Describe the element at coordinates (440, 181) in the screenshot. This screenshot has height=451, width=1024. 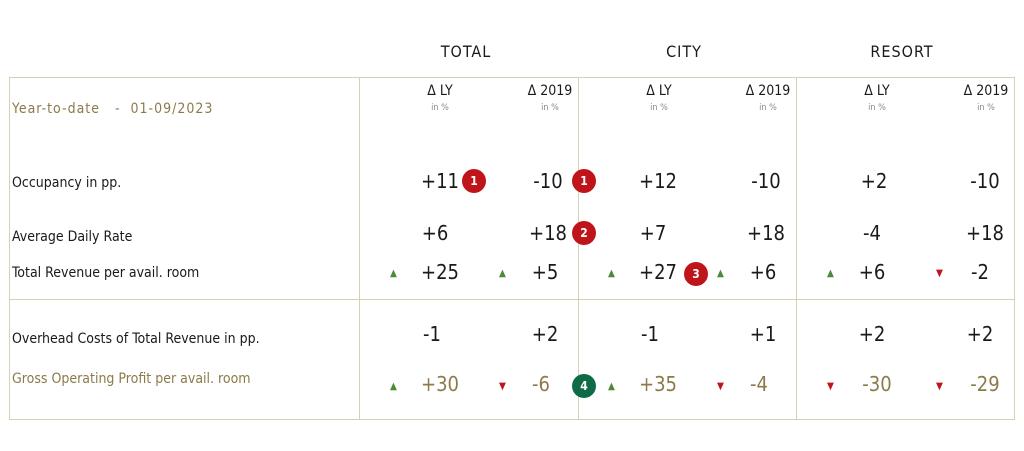
I see `value-cell: +11` at that location.